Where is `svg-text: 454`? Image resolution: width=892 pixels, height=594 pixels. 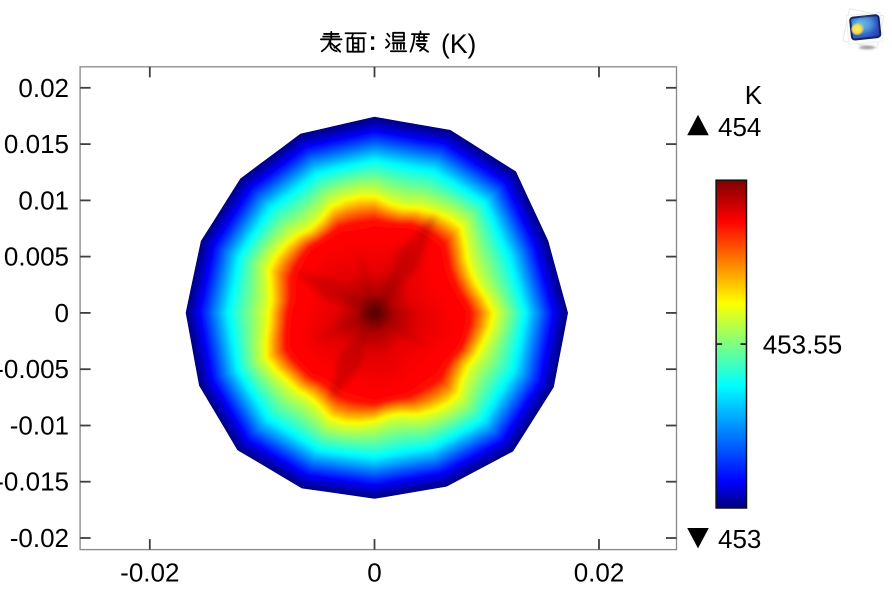
svg-text: 454 is located at coordinates (739, 127).